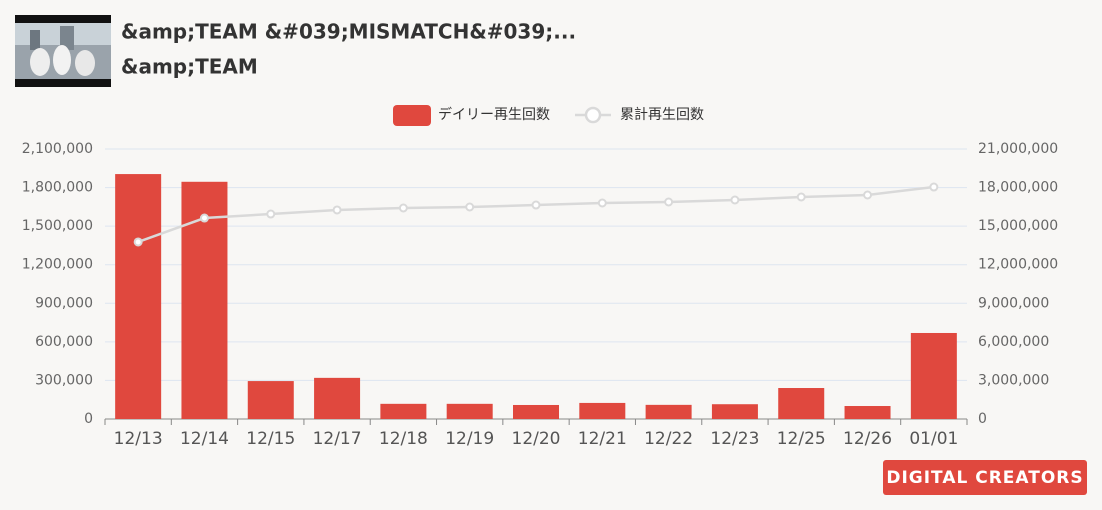 Image resolution: width=1102 pixels, height=510 pixels. I want to click on x-tick-label: 12/18, so click(403, 439).